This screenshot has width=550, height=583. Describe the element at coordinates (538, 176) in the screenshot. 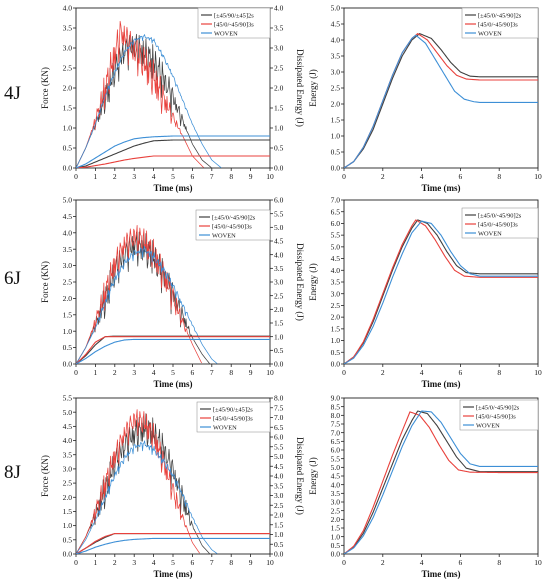

I see `x-tick-label: 10` at that location.